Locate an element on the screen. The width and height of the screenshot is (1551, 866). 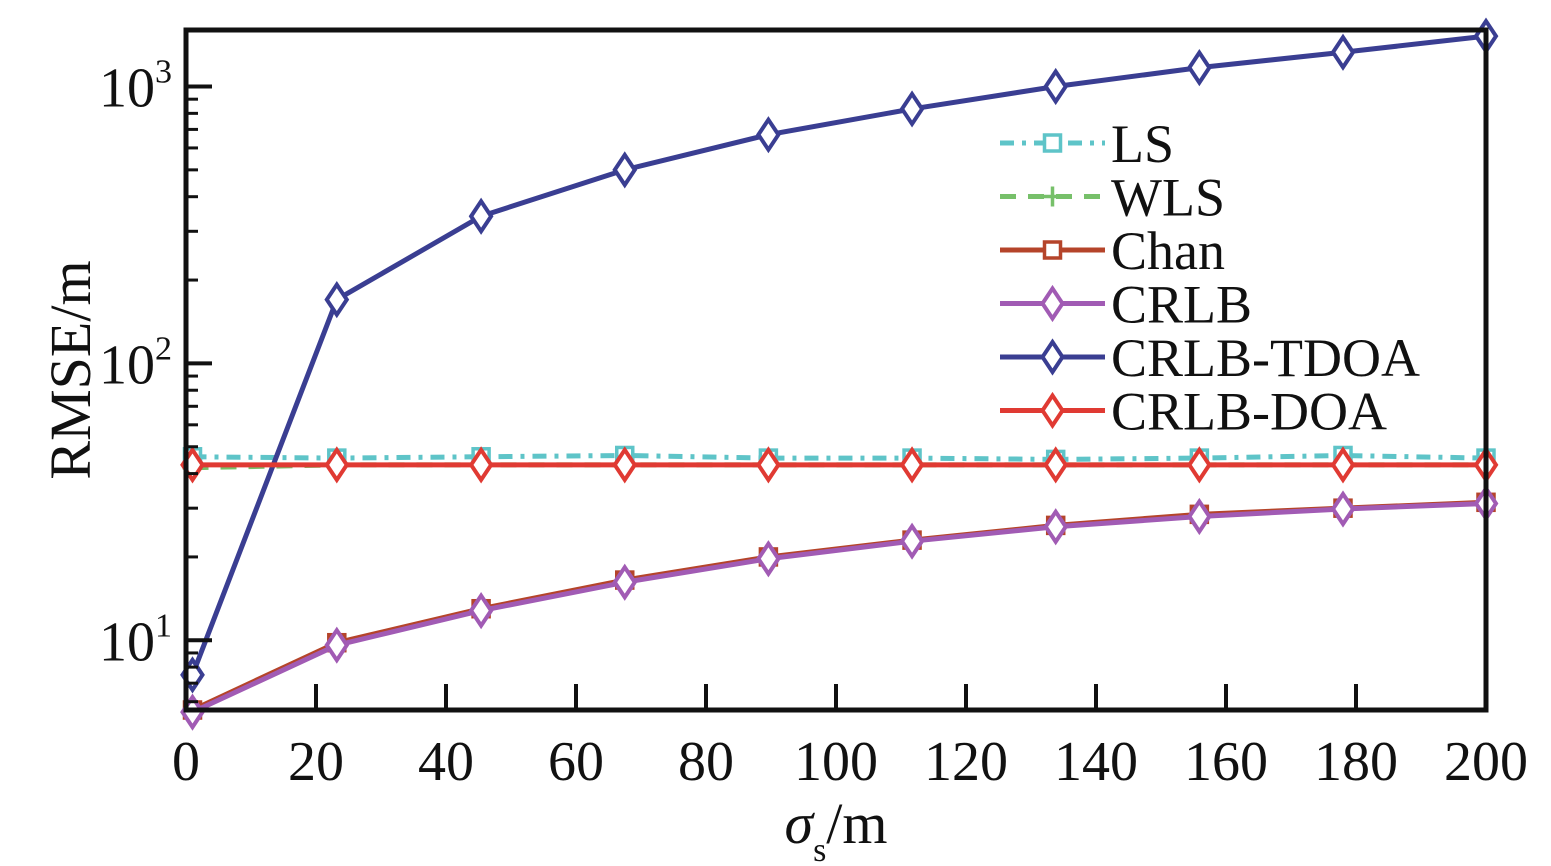
legend-item-wls: WLS is located at coordinates (1112, 198).